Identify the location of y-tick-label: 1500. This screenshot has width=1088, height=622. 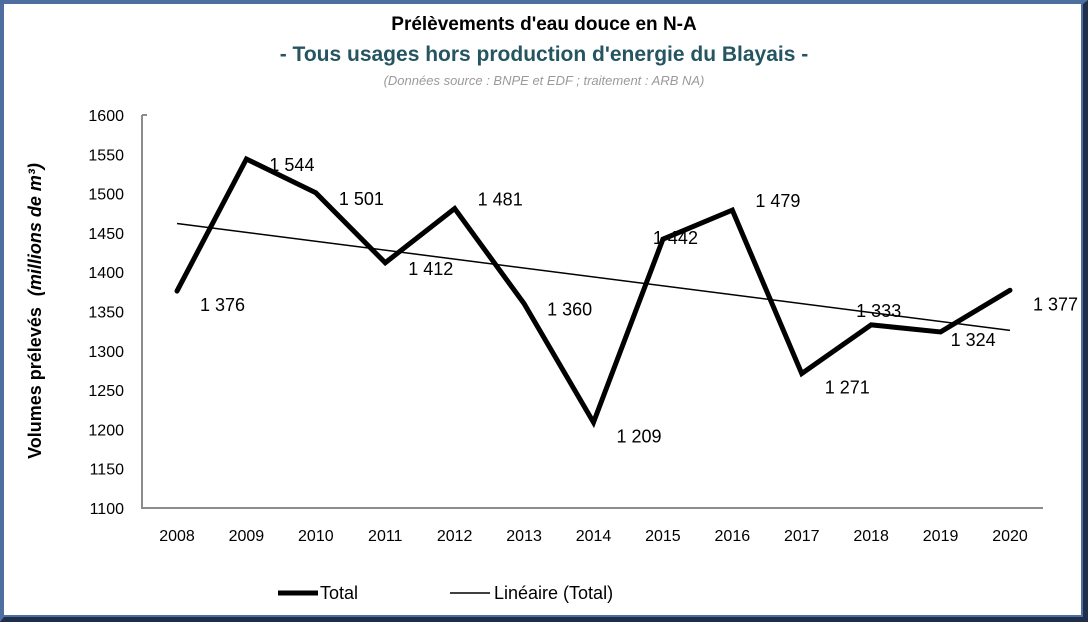
(106, 195).